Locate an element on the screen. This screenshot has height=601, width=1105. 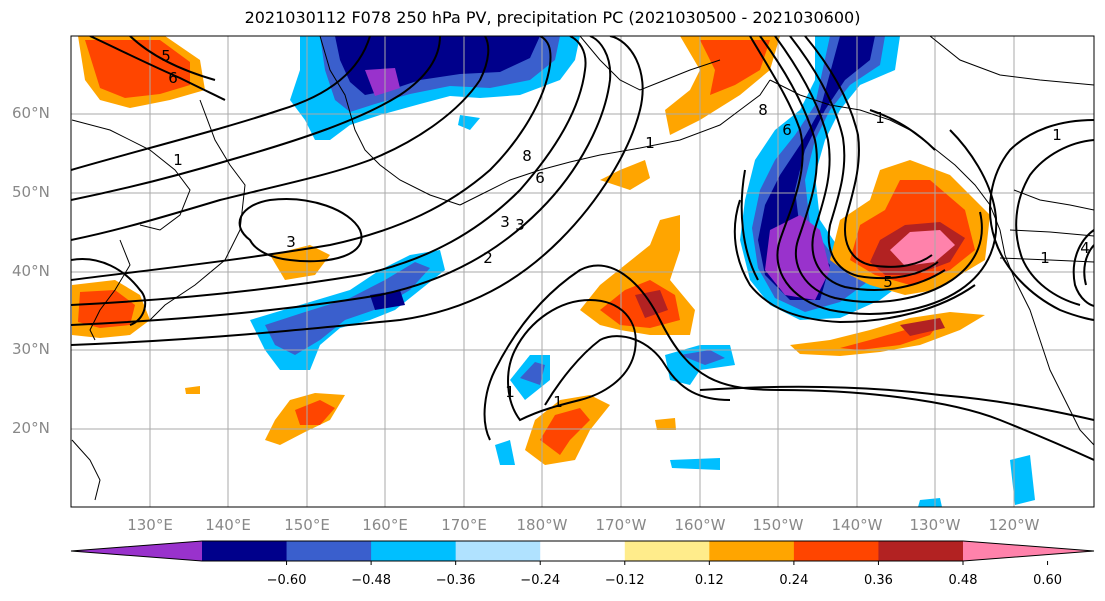
lon-label-140w: 140°W is located at coordinates (857, 525).